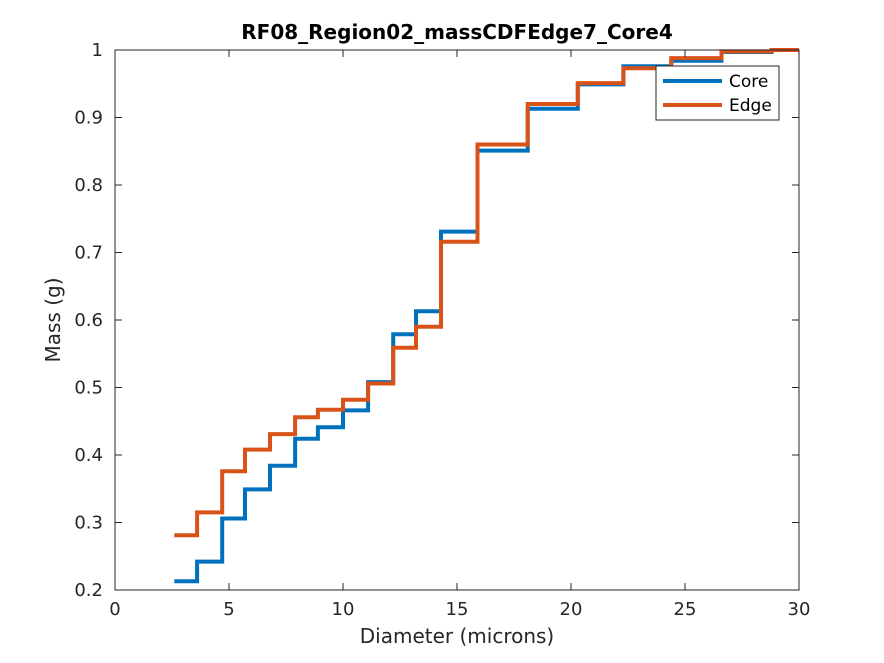  Describe the element at coordinates (228, 609) in the screenshot. I see `x-tick-label: 5` at that location.